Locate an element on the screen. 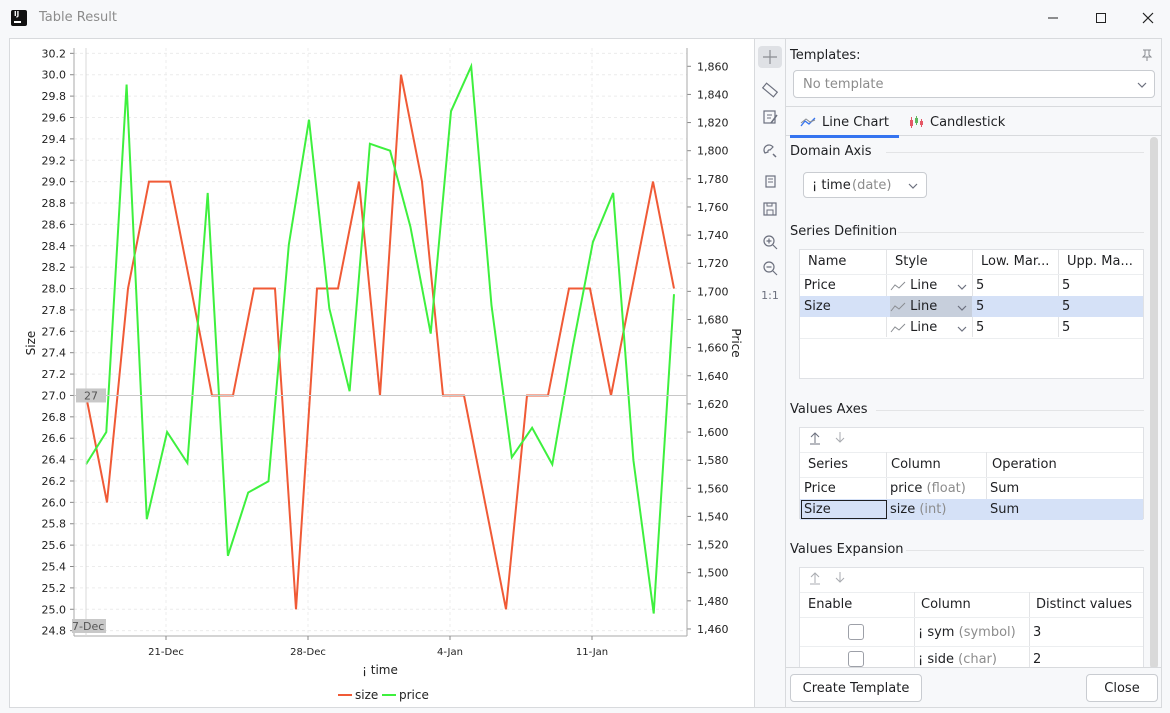 The height and width of the screenshot is (713, 1170). left-tick-label: 25.6 is located at coordinates (54, 545).